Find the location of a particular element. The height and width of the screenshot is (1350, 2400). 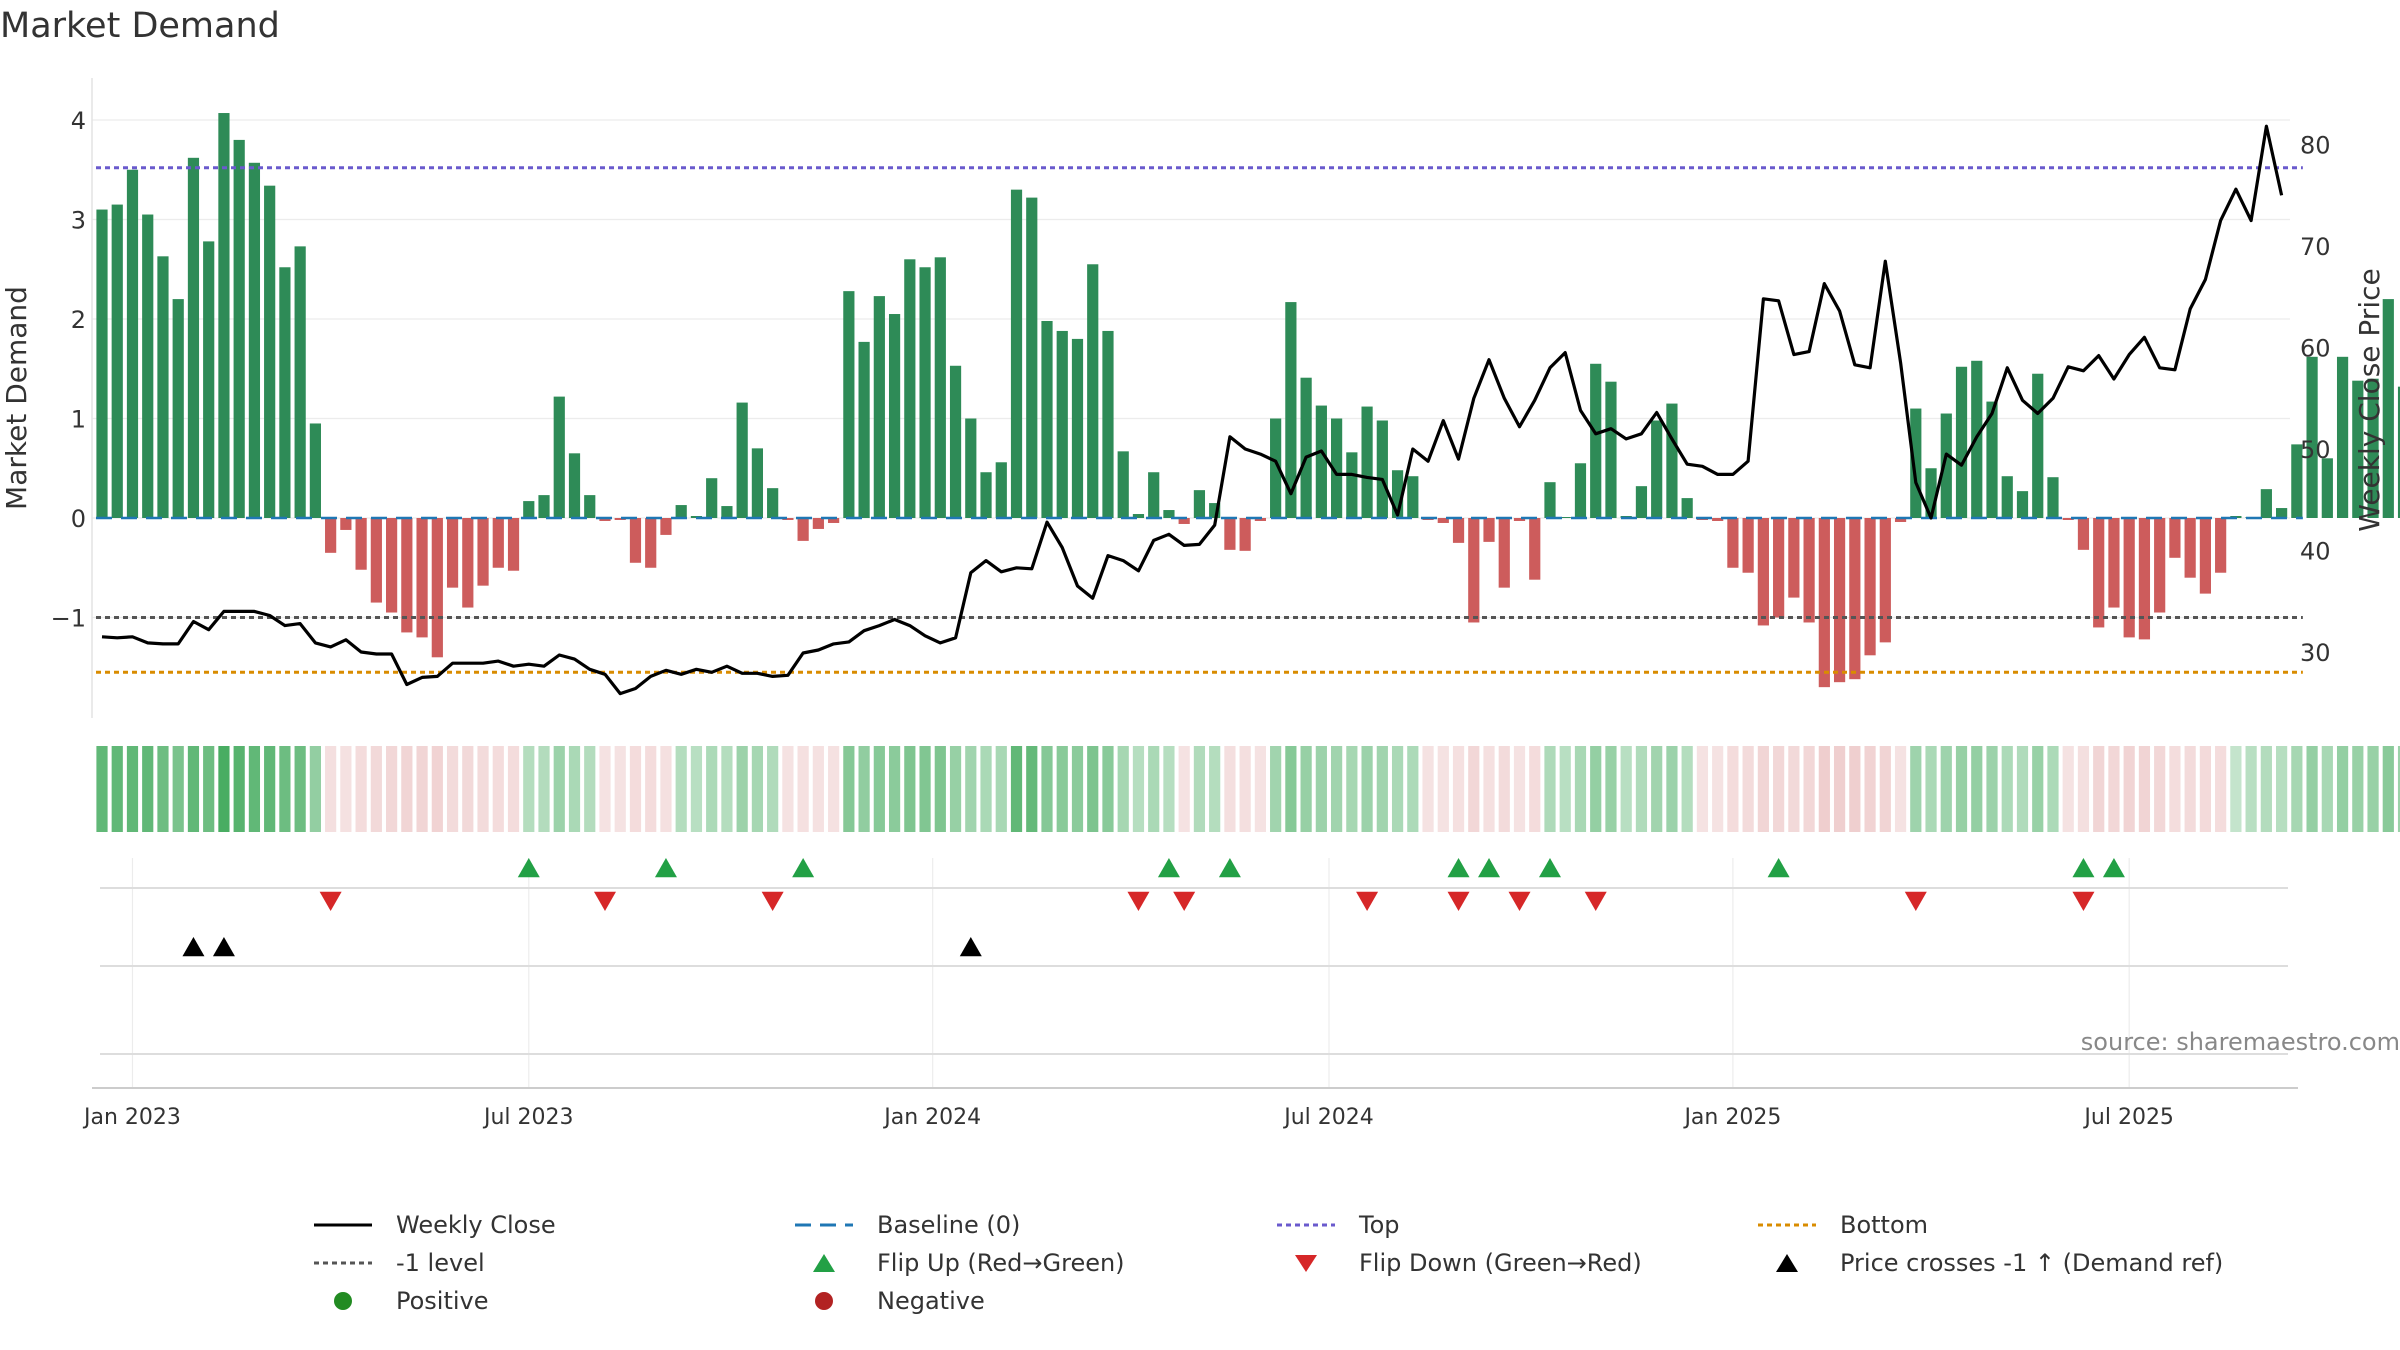

y-tick-label: 3 is located at coordinates (78, 221).